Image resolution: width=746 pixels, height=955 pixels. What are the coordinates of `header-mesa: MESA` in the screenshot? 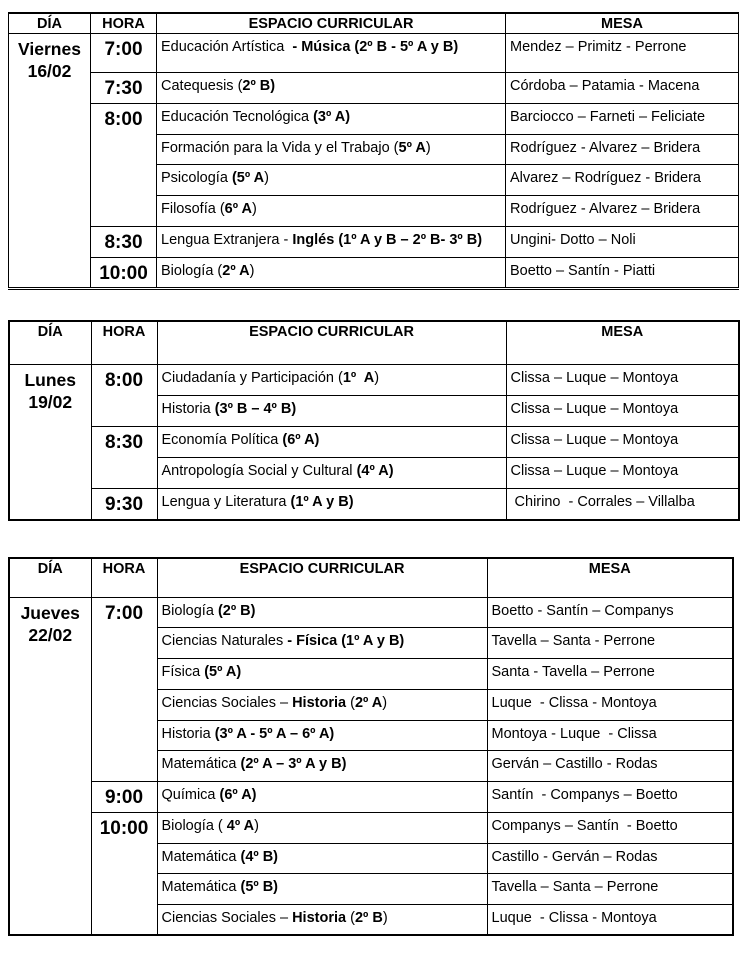 It's located at (610, 577).